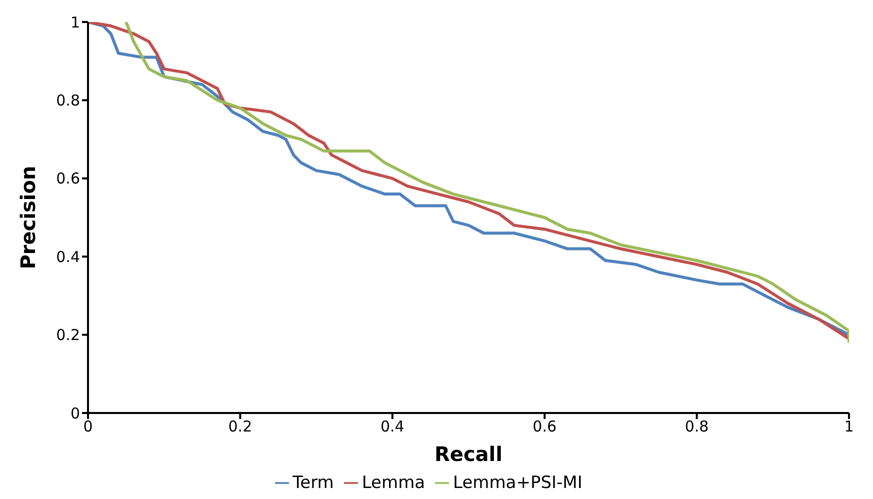 This screenshot has width=873, height=499. Describe the element at coordinates (75, 22) in the screenshot. I see `y-tick-label: 1` at that location.